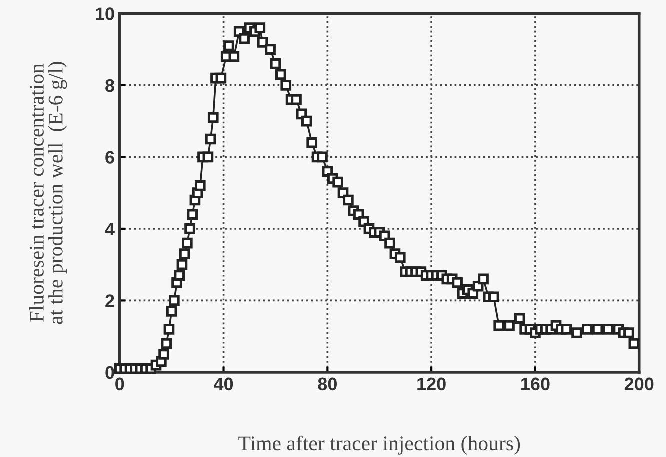 This screenshot has height=457, width=666. I want to click on x-axis-title: Time after tracer injection (hours), so click(379, 445).